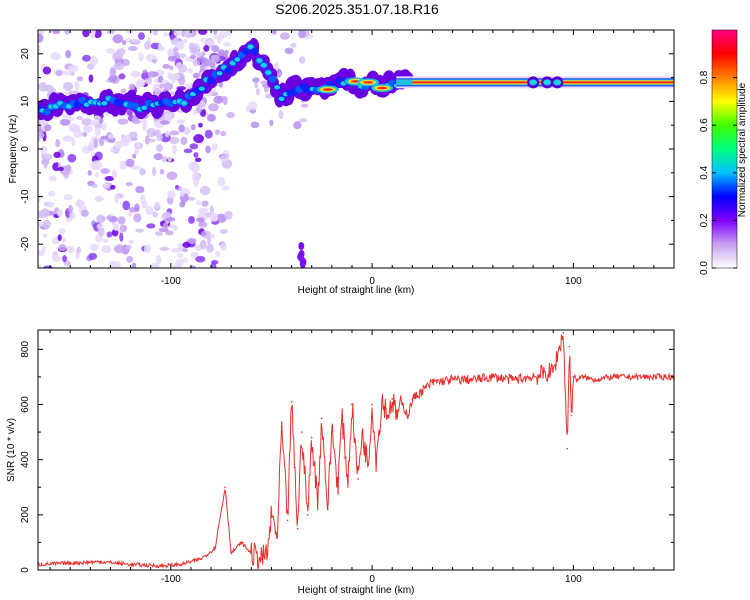  What do you see at coordinates (25, 459) in the screenshot?
I see `y-tick-label: 400` at bounding box center [25, 459].